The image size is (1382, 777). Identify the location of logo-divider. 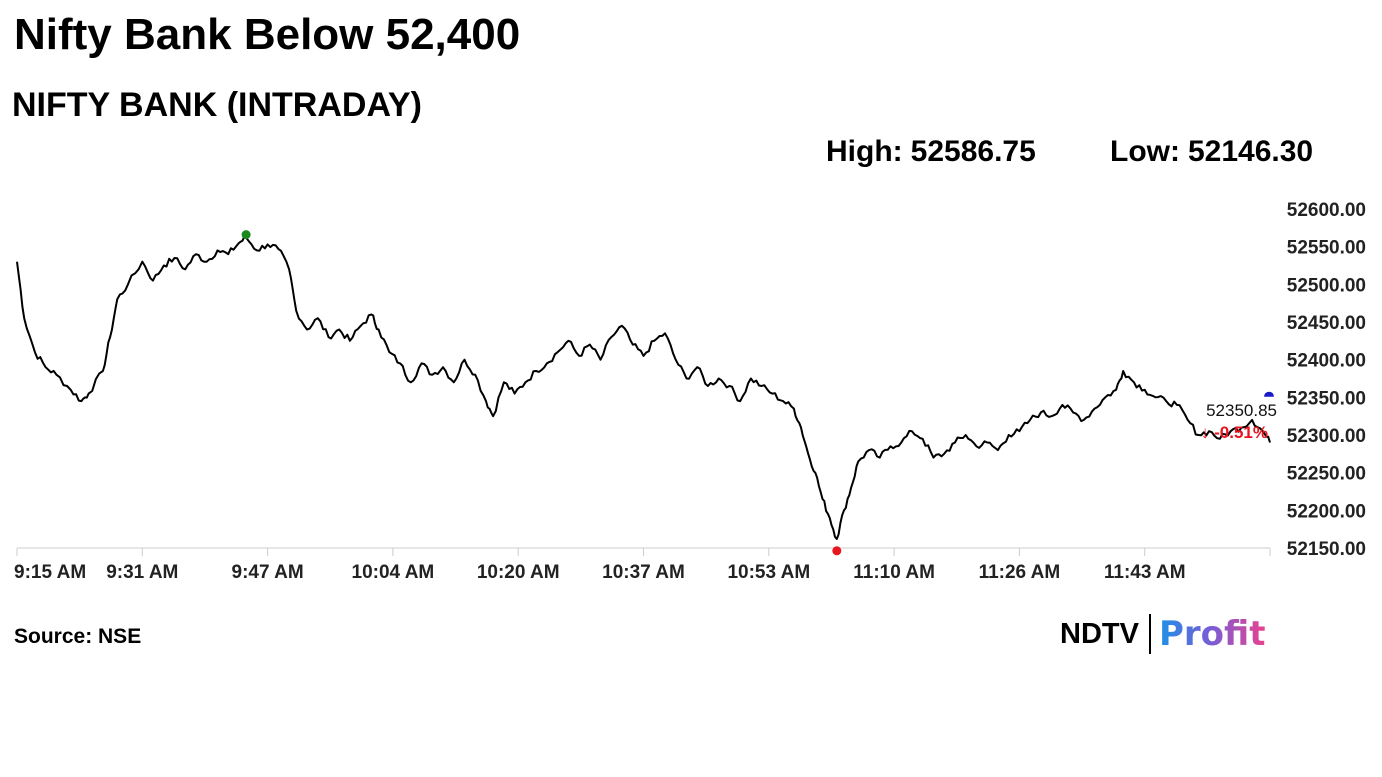
(1149, 634).